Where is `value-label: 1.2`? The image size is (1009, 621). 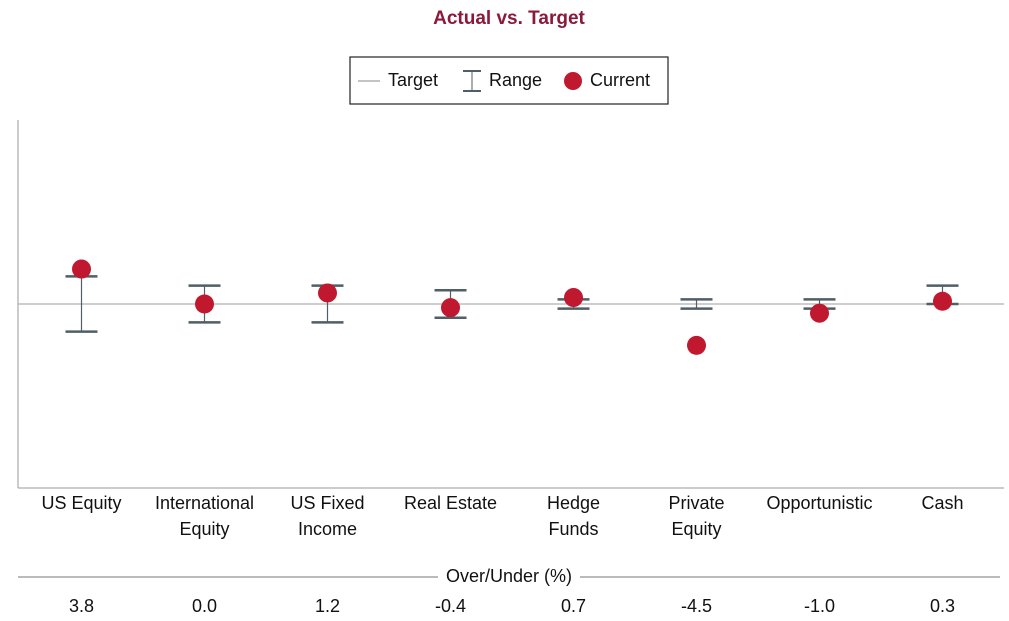
value-label: 1.2 is located at coordinates (327, 606).